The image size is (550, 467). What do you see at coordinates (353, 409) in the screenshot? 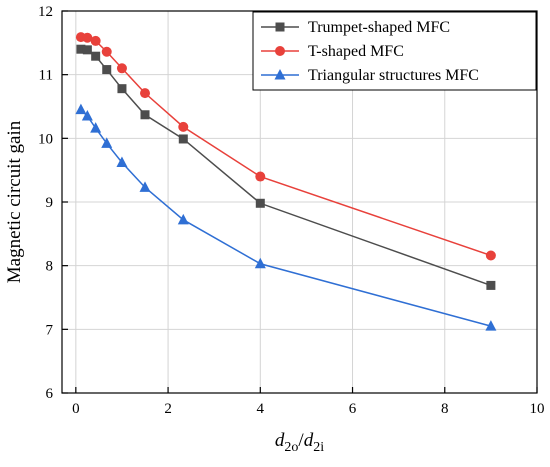
I see `x-tick-label: 6` at bounding box center [353, 409].